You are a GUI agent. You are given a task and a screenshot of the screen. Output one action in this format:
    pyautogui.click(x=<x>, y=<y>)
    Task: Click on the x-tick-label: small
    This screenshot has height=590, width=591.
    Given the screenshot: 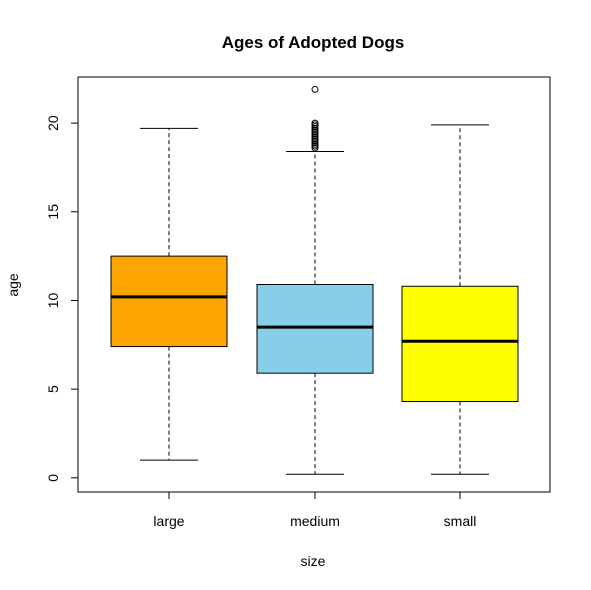 What is the action you would take?
    pyautogui.click(x=460, y=521)
    